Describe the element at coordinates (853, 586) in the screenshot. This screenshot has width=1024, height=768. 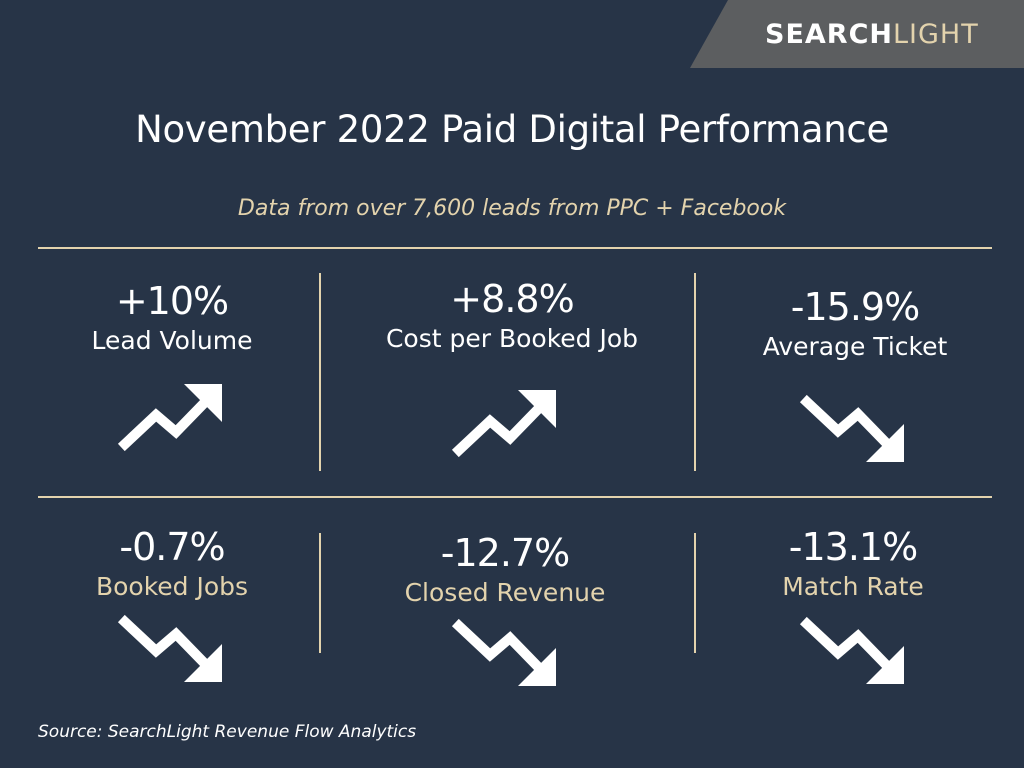
I see `metric-label: Match Rate` at that location.